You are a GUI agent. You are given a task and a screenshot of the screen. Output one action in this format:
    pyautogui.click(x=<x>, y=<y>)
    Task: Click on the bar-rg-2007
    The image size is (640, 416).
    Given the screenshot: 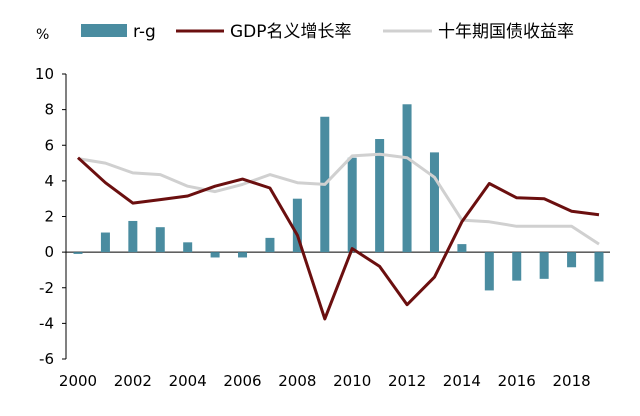 What is the action you would take?
    pyautogui.click(x=270, y=245)
    